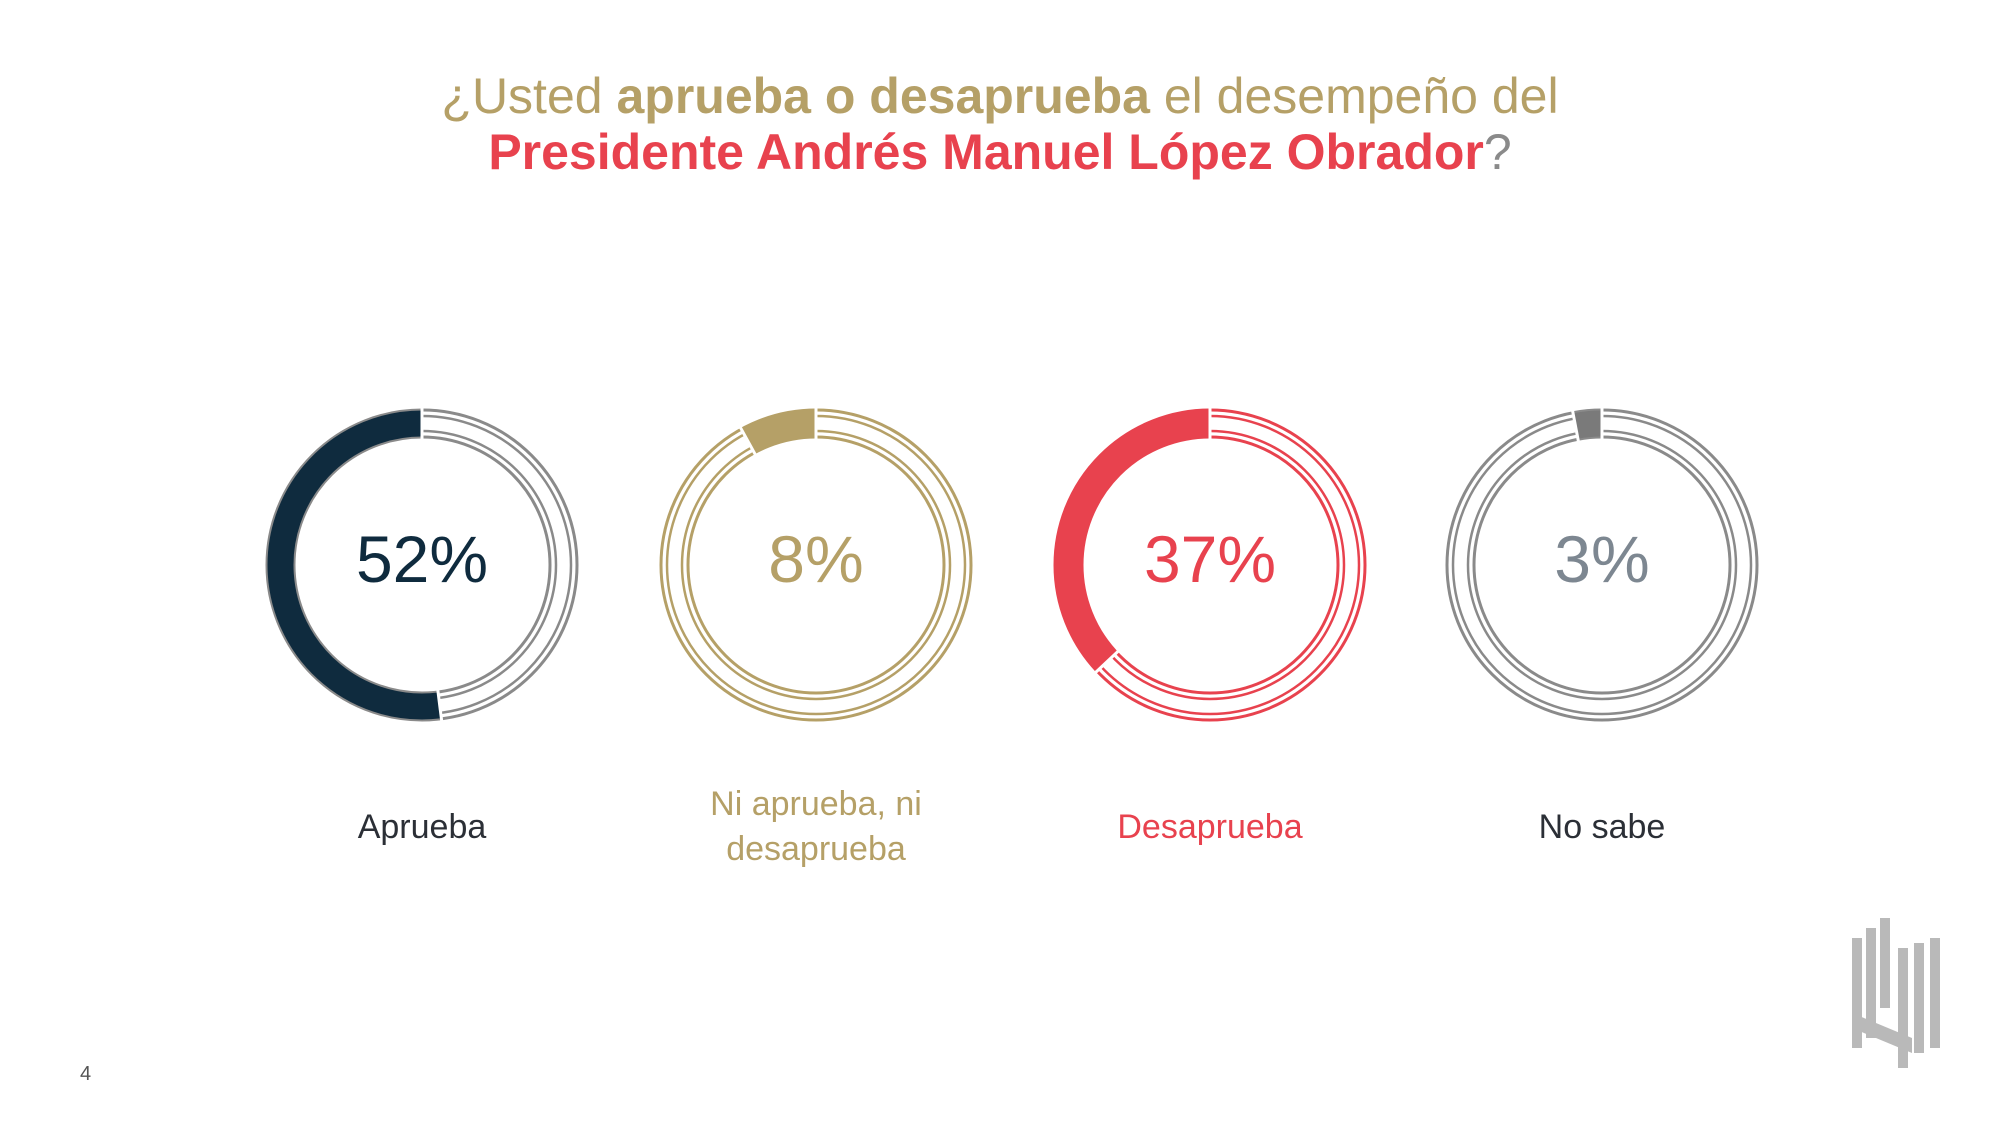  What do you see at coordinates (86, 1074) in the screenshot?
I see `page-number: 4` at bounding box center [86, 1074].